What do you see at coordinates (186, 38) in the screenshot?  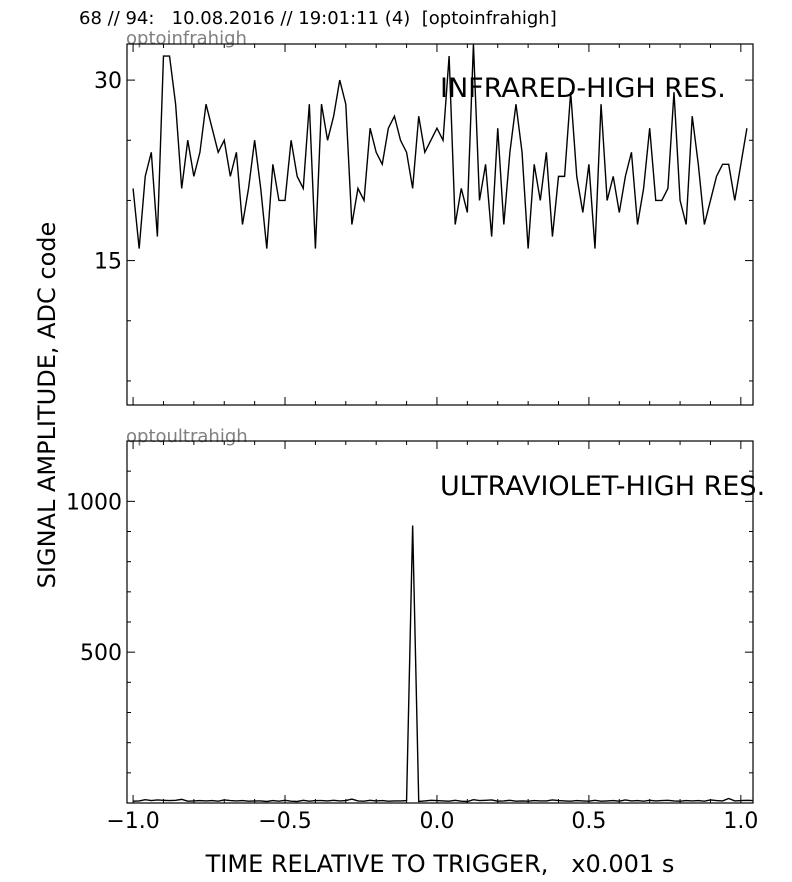 I see `channel-label: optoinfrahigh` at bounding box center [186, 38].